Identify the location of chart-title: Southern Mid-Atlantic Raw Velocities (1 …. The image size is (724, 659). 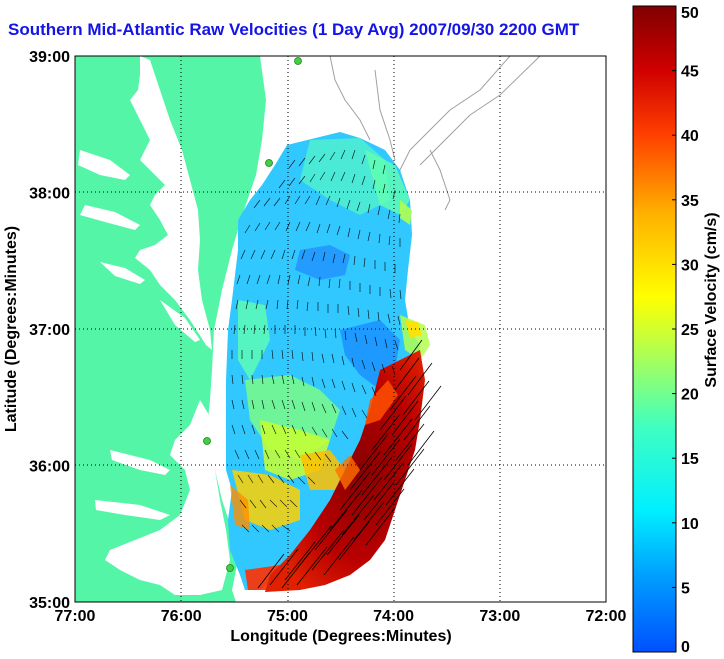
(294, 29).